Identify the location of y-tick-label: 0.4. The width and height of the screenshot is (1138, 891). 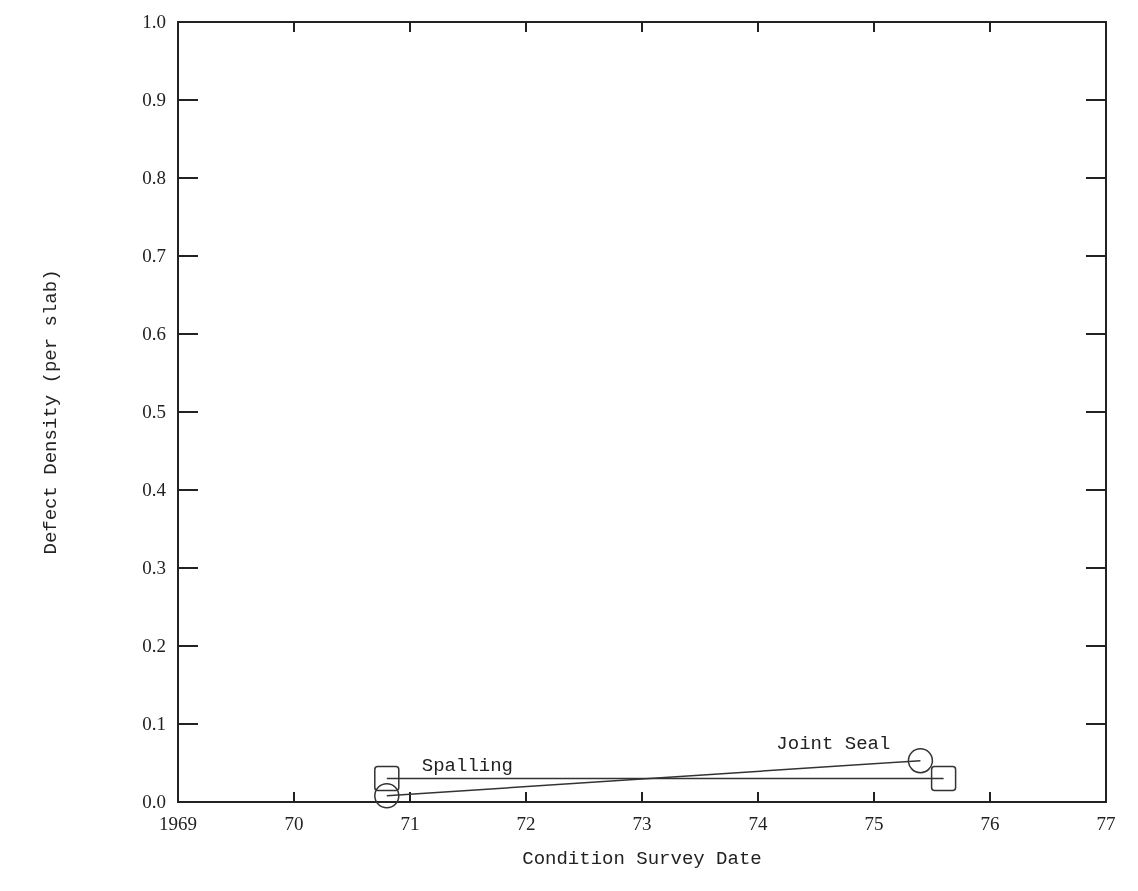
(154, 489).